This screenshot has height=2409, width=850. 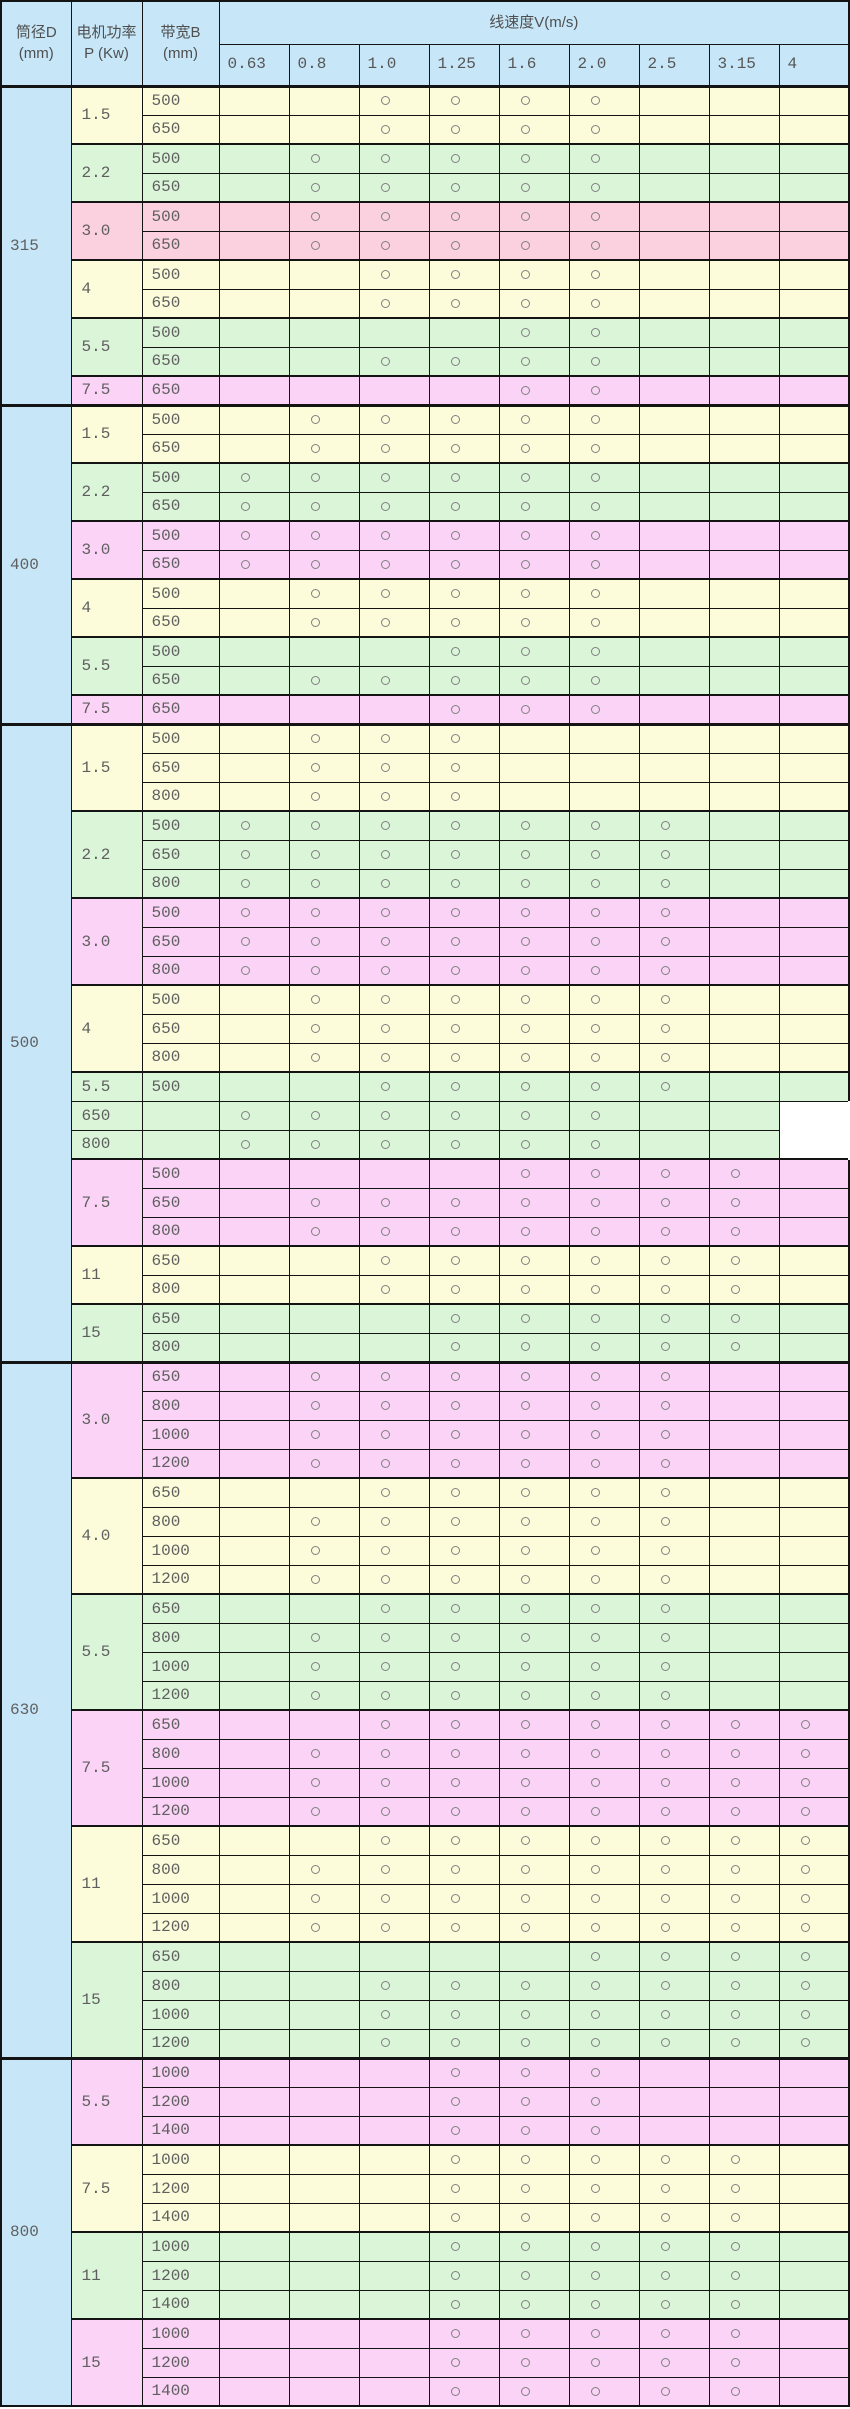 What do you see at coordinates (425, 2188) in the screenshot?
I see `table-row: 7.5 1000` at bounding box center [425, 2188].